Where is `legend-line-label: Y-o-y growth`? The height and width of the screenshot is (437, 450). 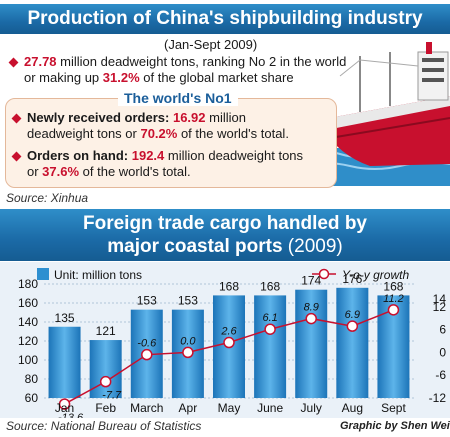 legend-line-label: Y-o-y growth is located at coordinates (375, 275).